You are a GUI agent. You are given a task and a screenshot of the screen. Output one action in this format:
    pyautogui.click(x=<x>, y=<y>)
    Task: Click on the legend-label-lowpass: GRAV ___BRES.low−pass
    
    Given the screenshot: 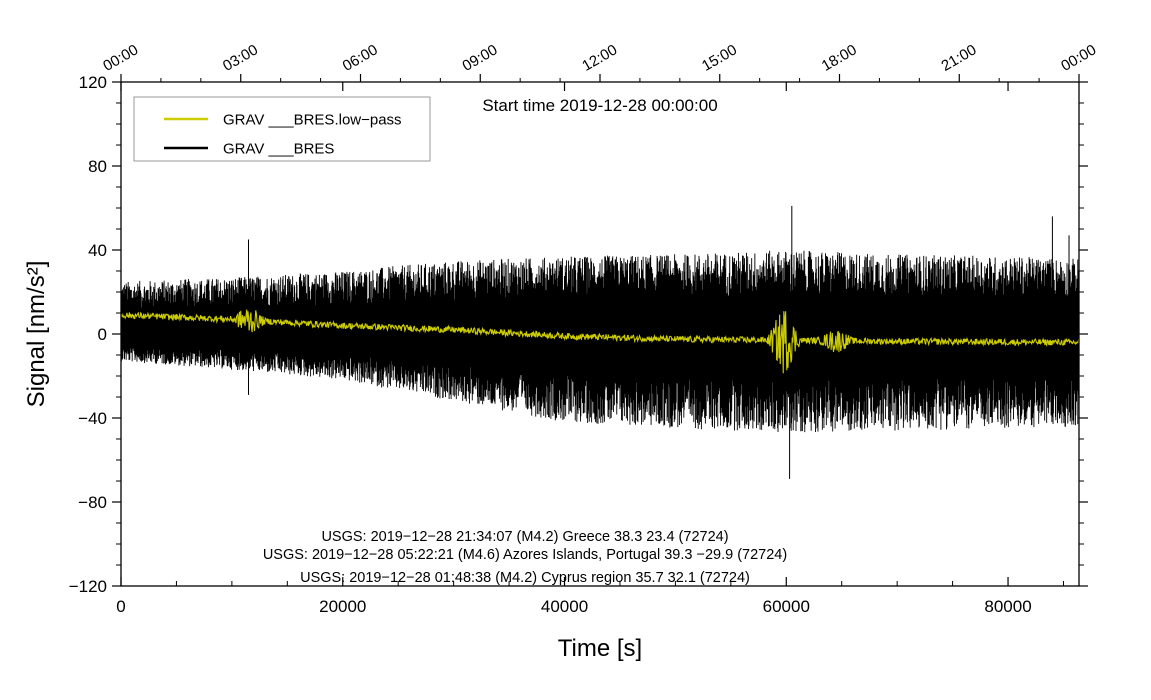 What is the action you would take?
    pyautogui.click(x=312, y=120)
    